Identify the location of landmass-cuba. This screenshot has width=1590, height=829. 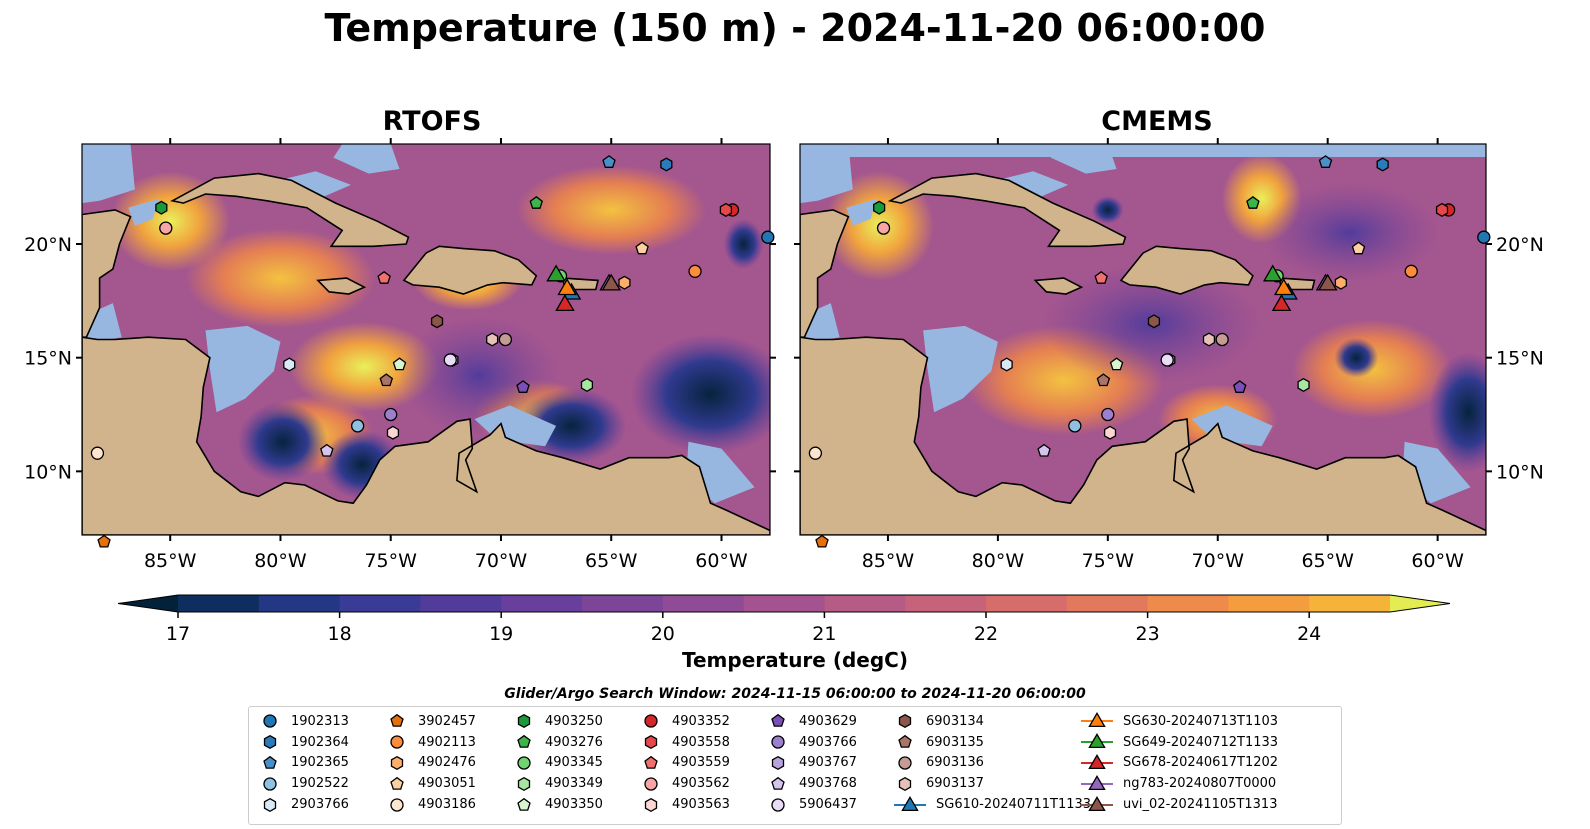
(290, 210).